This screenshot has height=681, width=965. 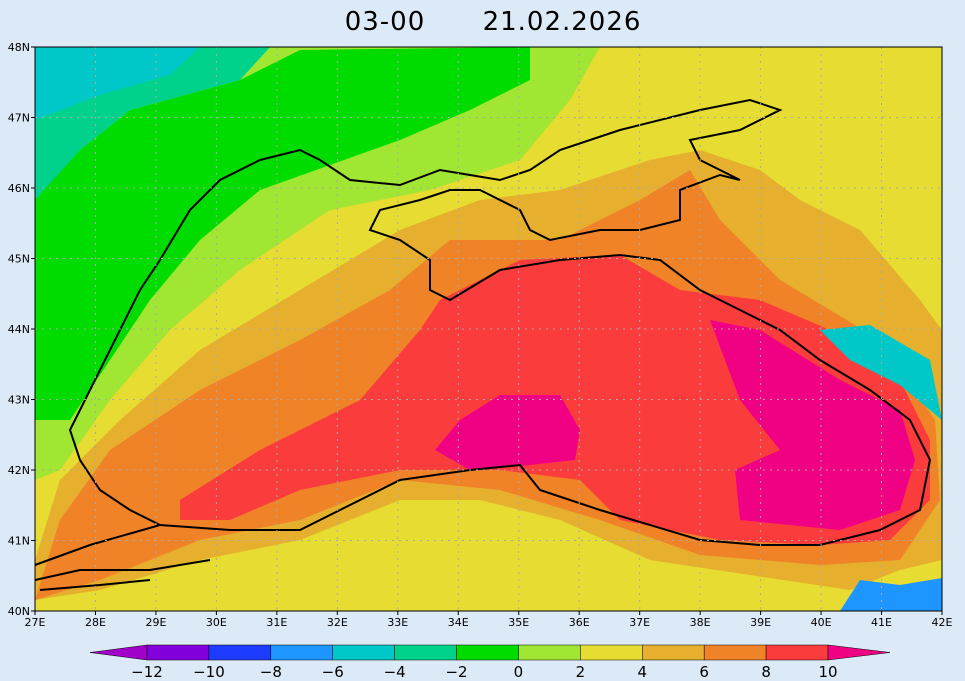 I want to click on colorbar-label: 6, so click(x=704, y=672).